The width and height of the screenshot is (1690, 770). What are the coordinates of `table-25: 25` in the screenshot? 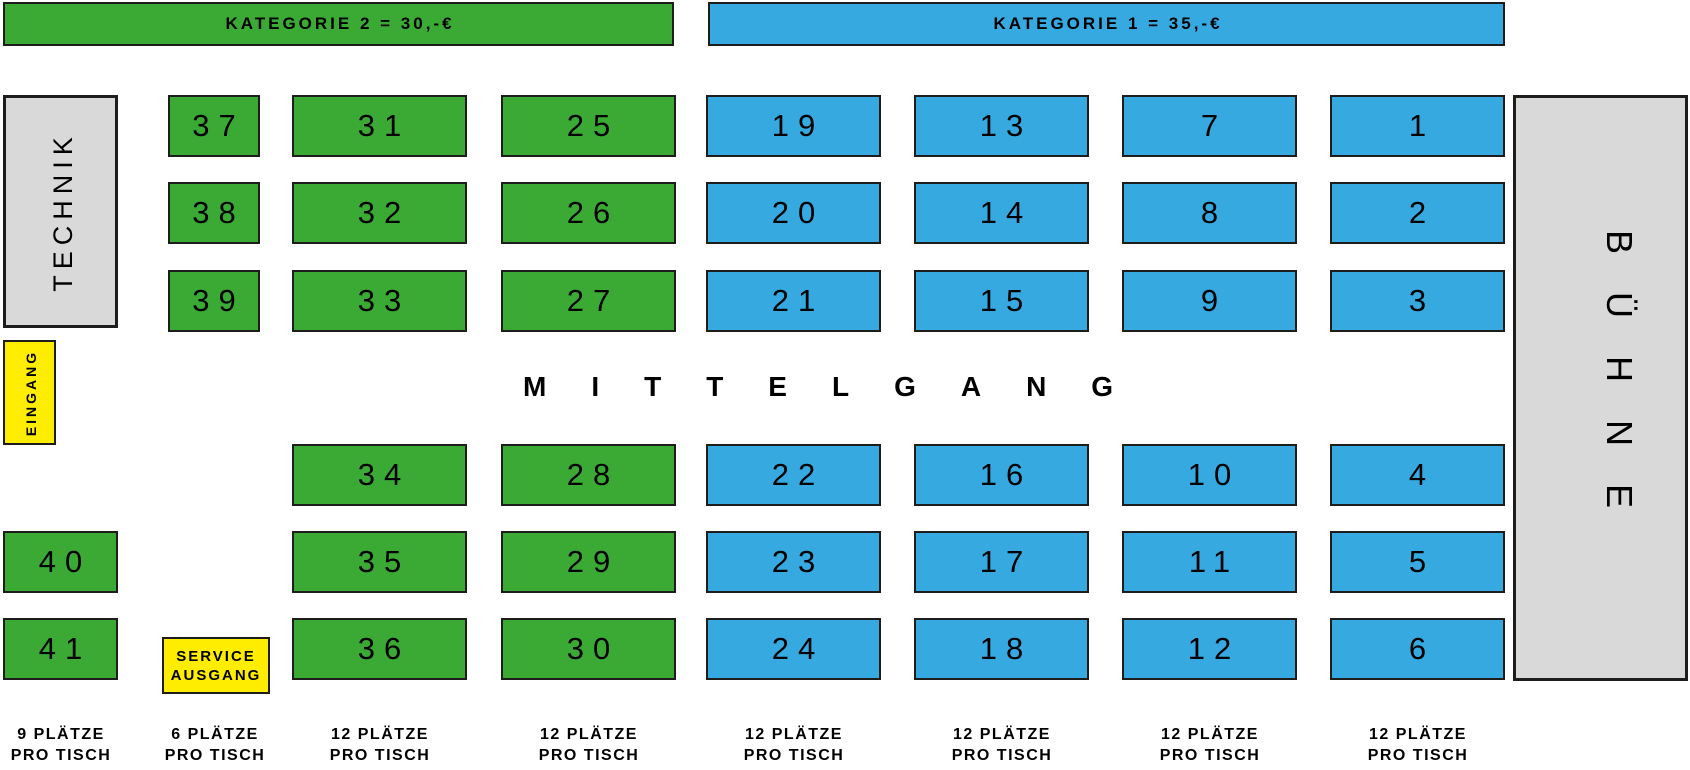 It's located at (588, 126).